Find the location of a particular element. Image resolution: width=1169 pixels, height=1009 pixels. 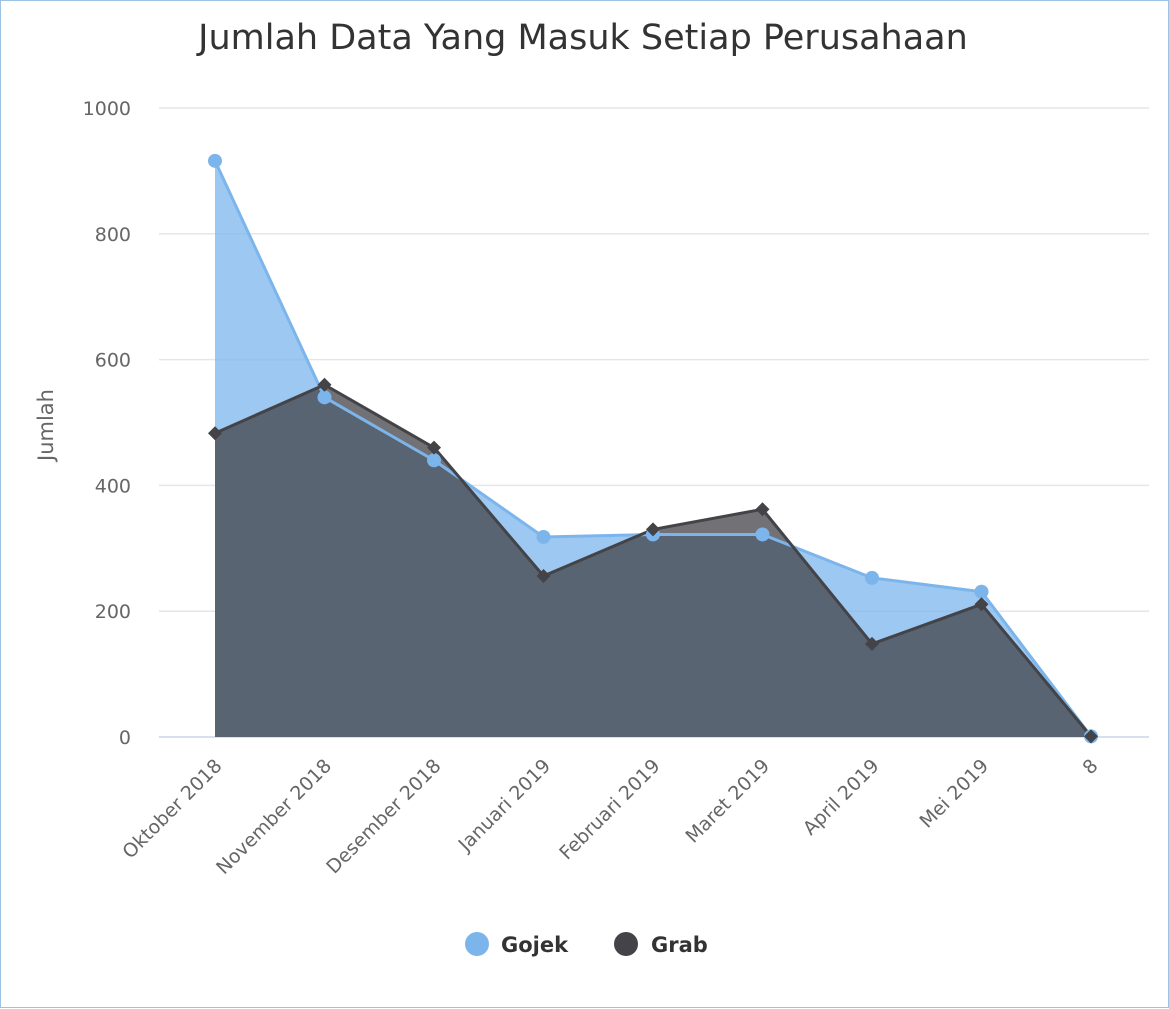

y-tick-label: 200 is located at coordinates (113, 612).